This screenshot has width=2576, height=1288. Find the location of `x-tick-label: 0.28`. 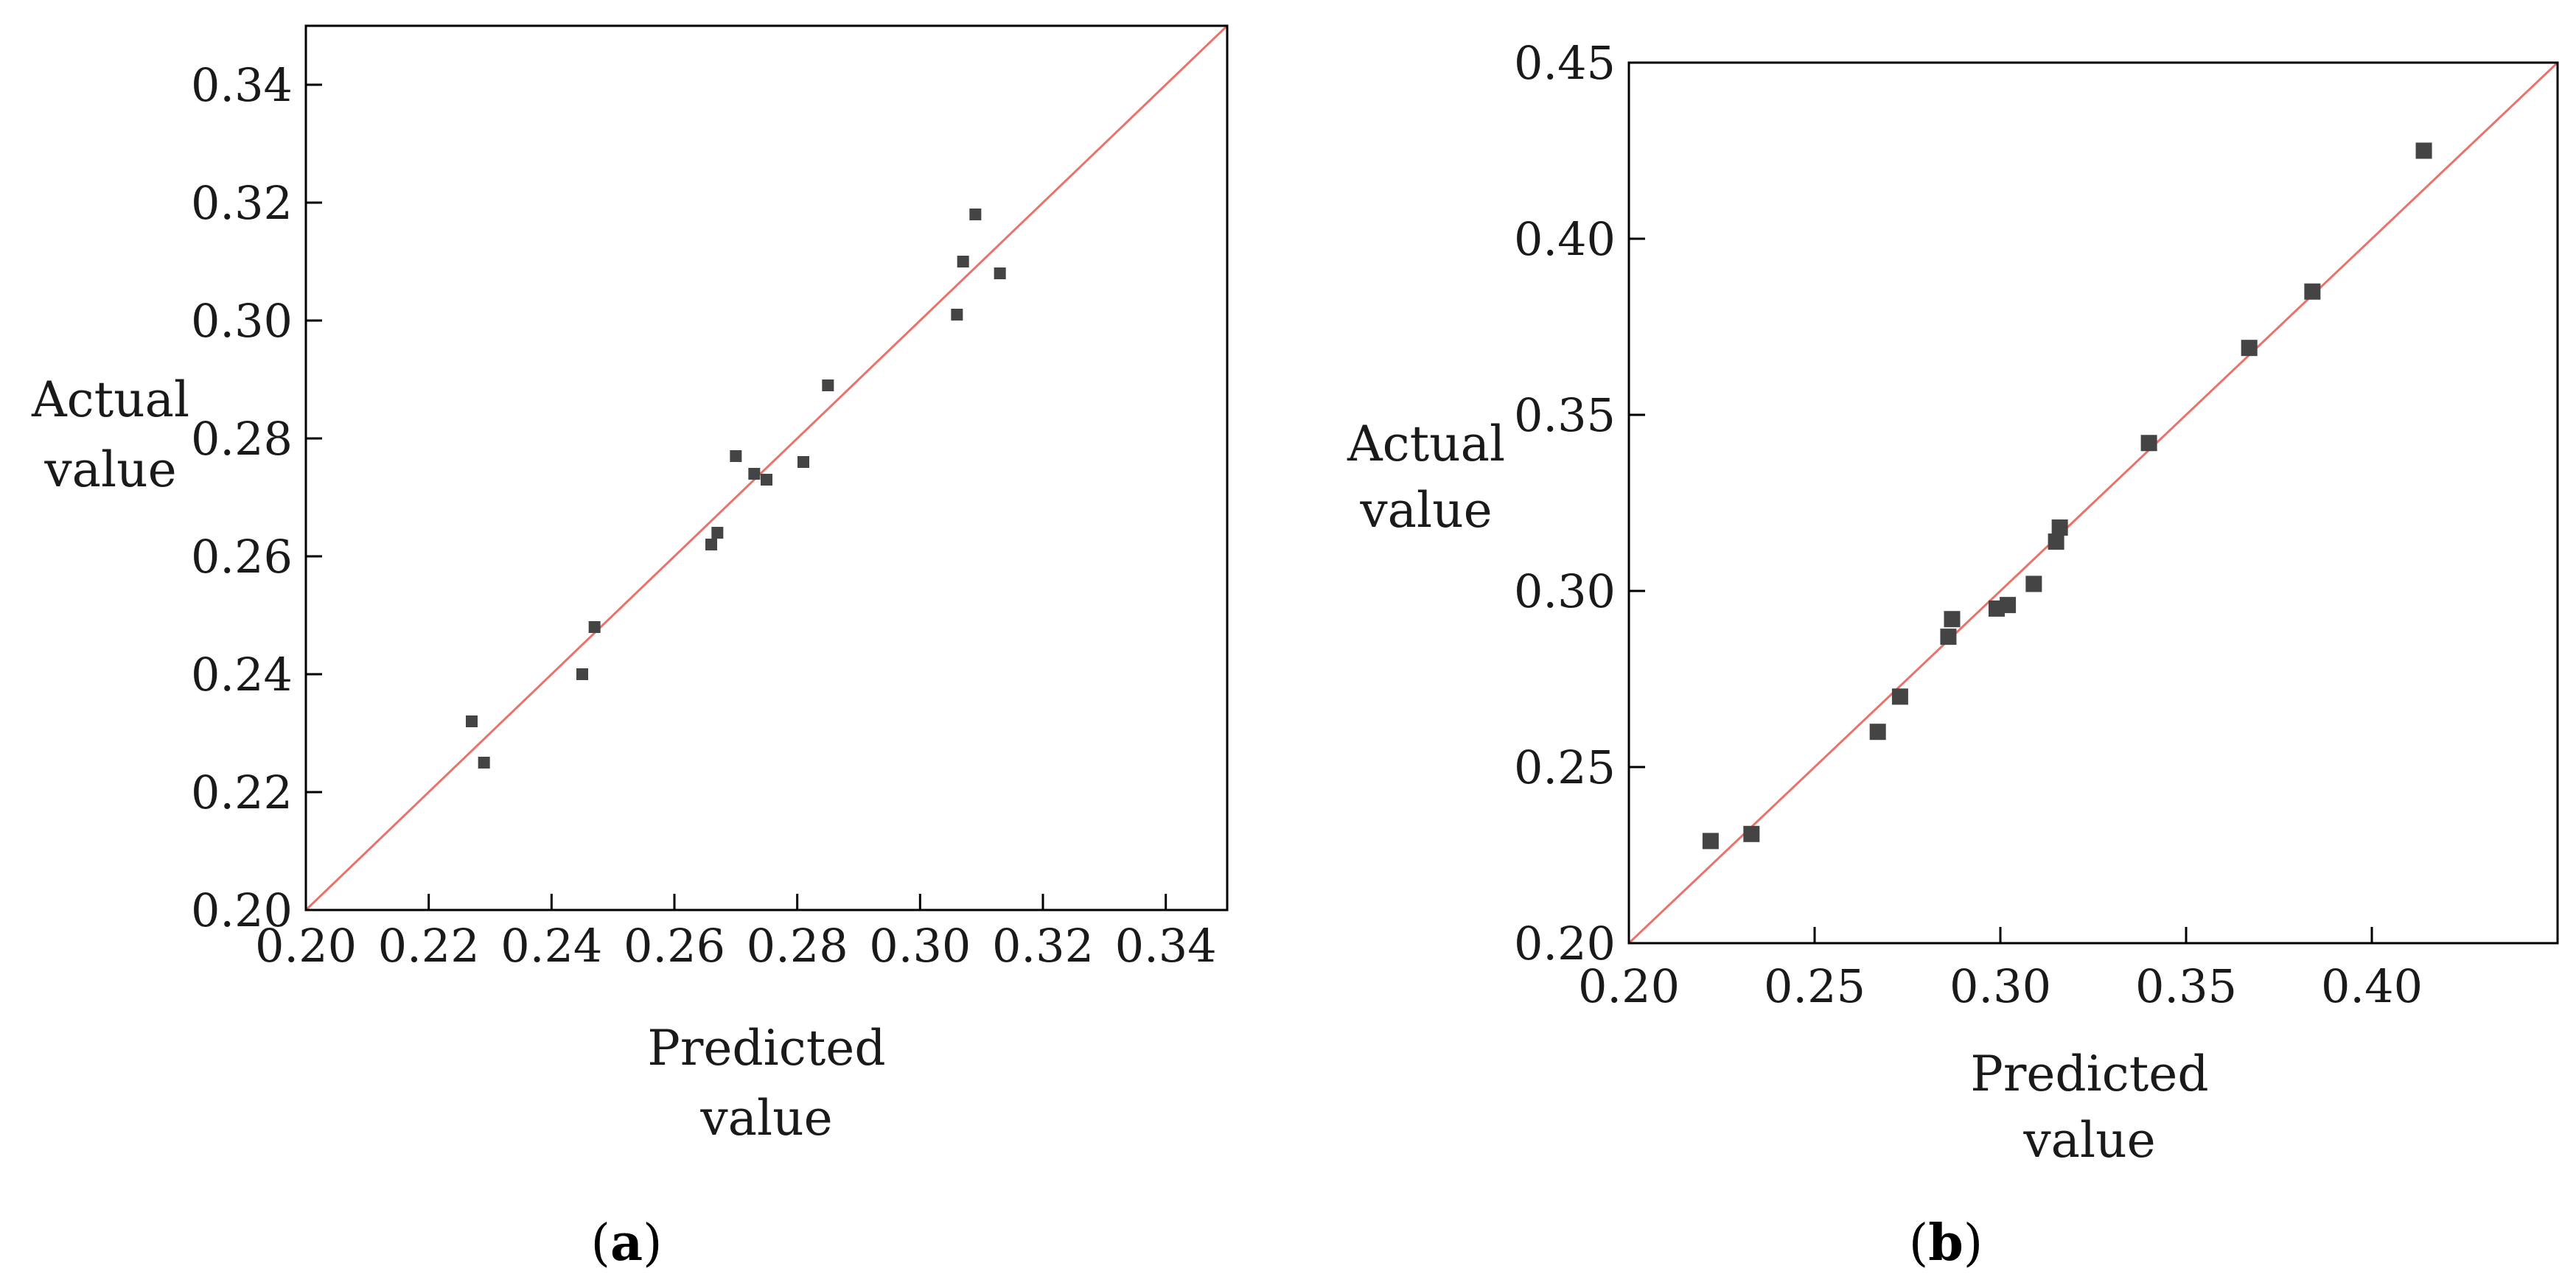

x-tick-label: 0.28 is located at coordinates (797, 946).